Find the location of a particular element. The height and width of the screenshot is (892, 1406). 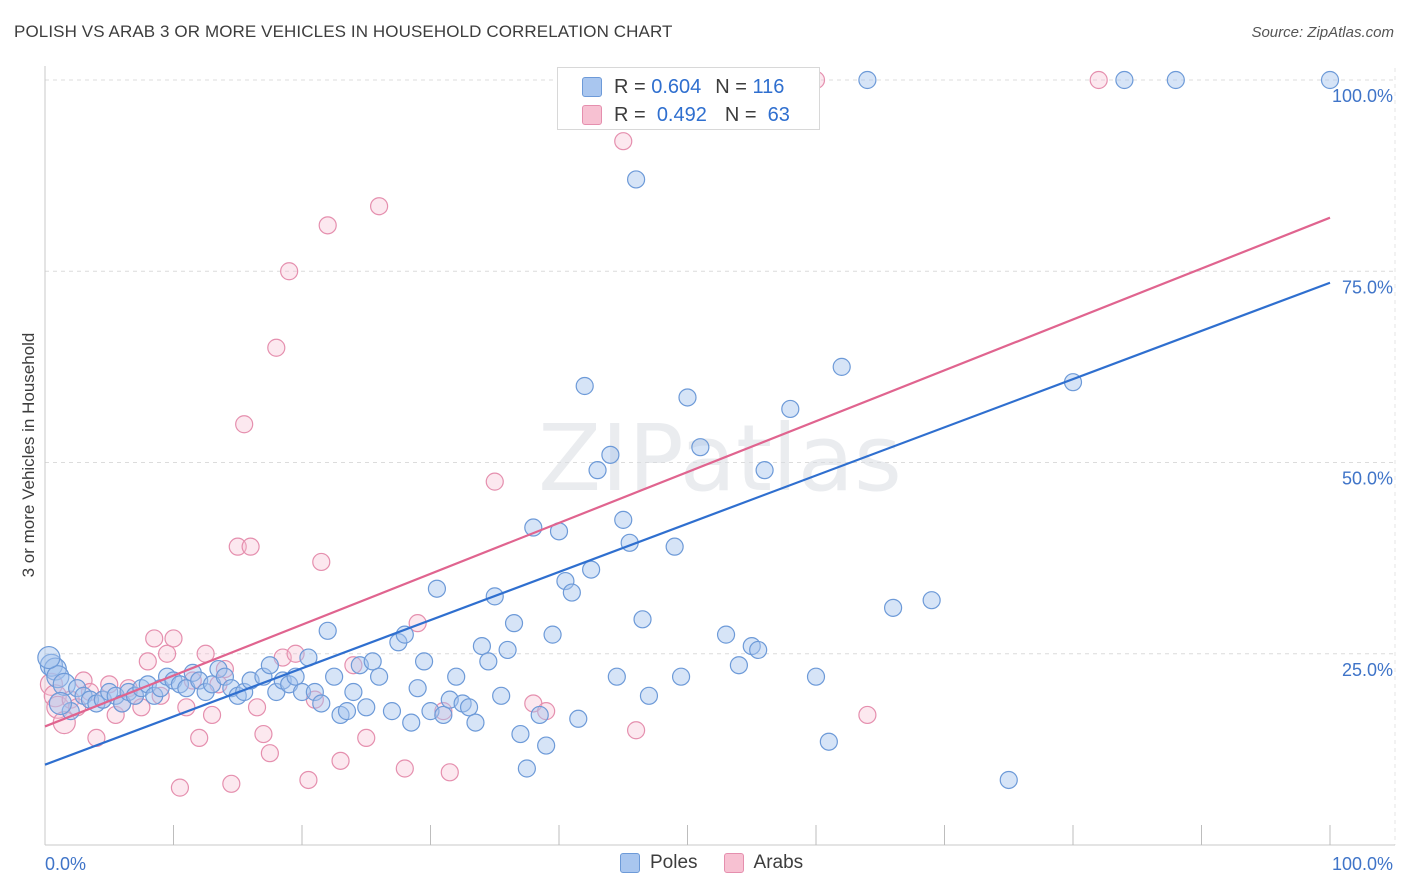

legend-r-value-poles: 0.604 is located at coordinates (676, 86).